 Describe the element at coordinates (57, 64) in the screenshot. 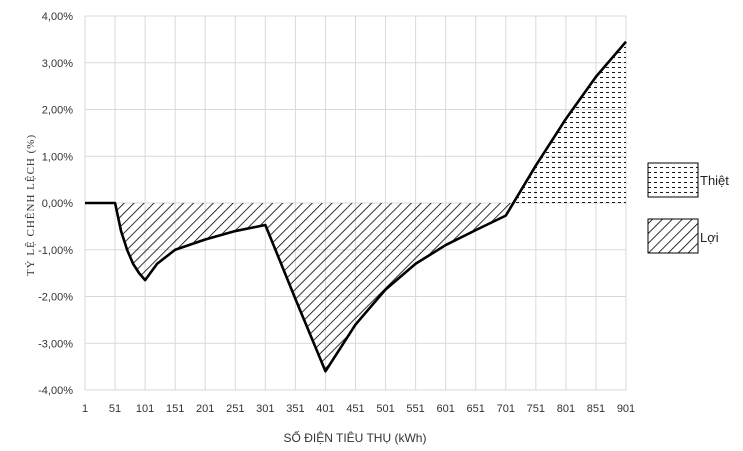

I see `y-tick-label: 3,00%` at that location.